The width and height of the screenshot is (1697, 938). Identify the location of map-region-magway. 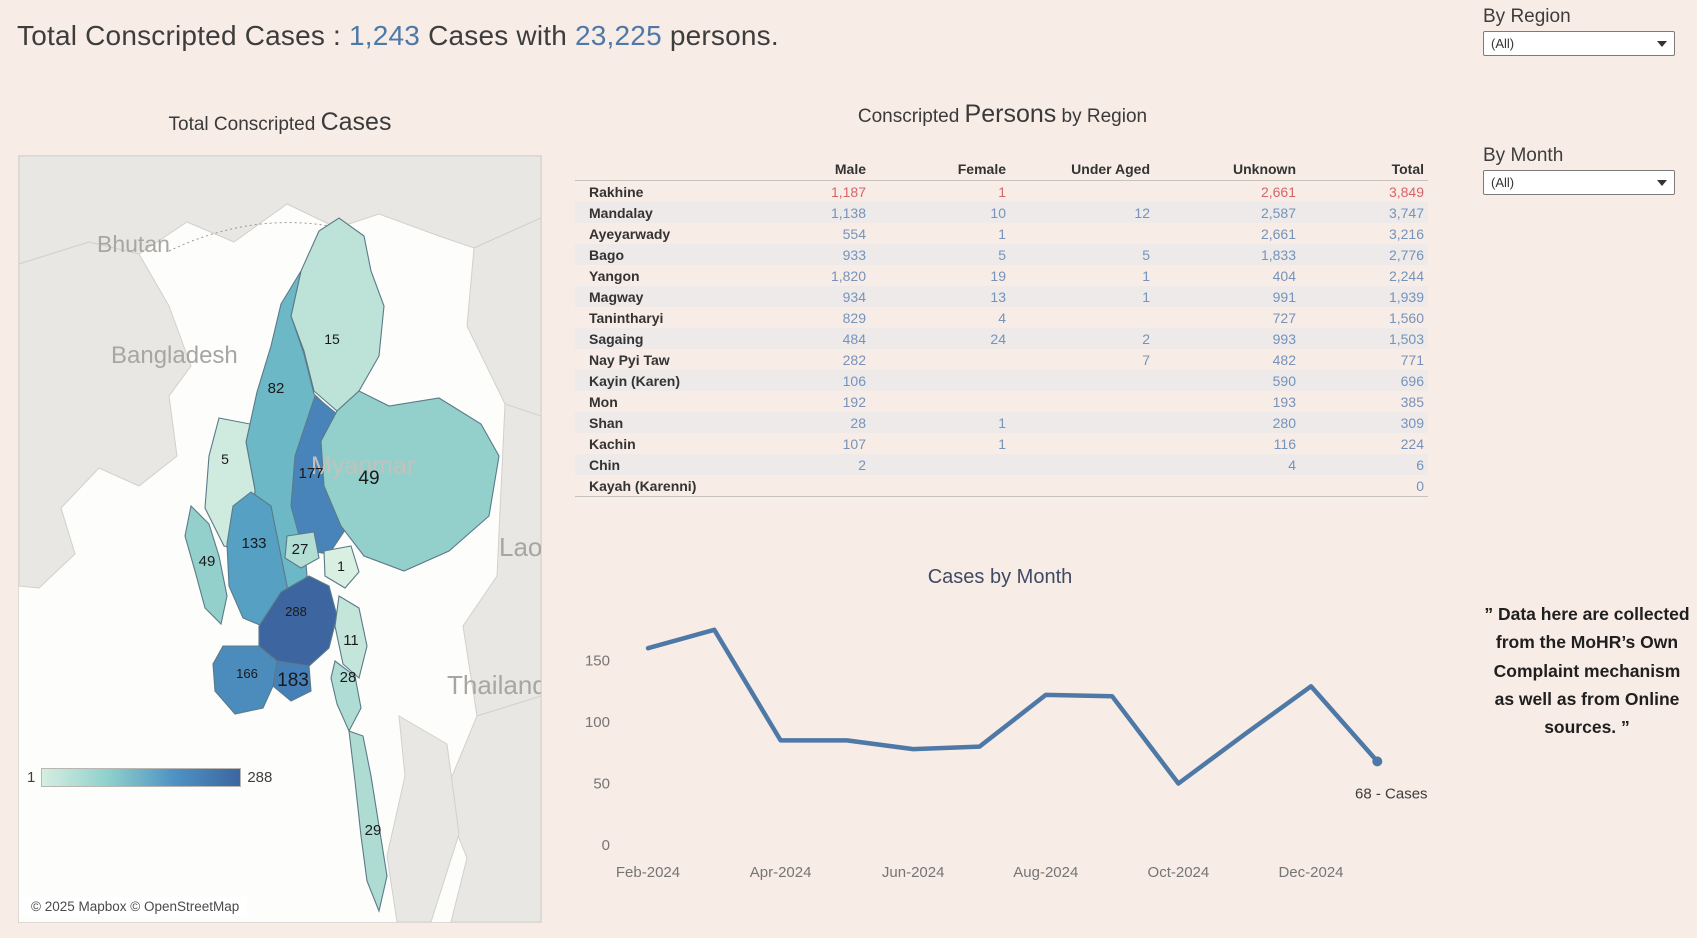
(258, 560).